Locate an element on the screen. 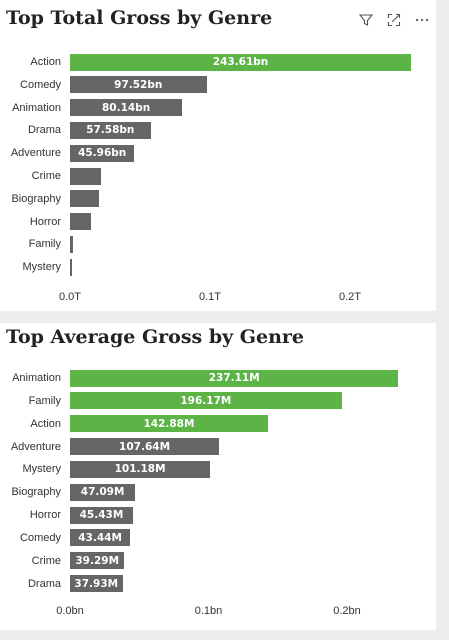  bar-data-label: 57.58bn is located at coordinates (110, 130).